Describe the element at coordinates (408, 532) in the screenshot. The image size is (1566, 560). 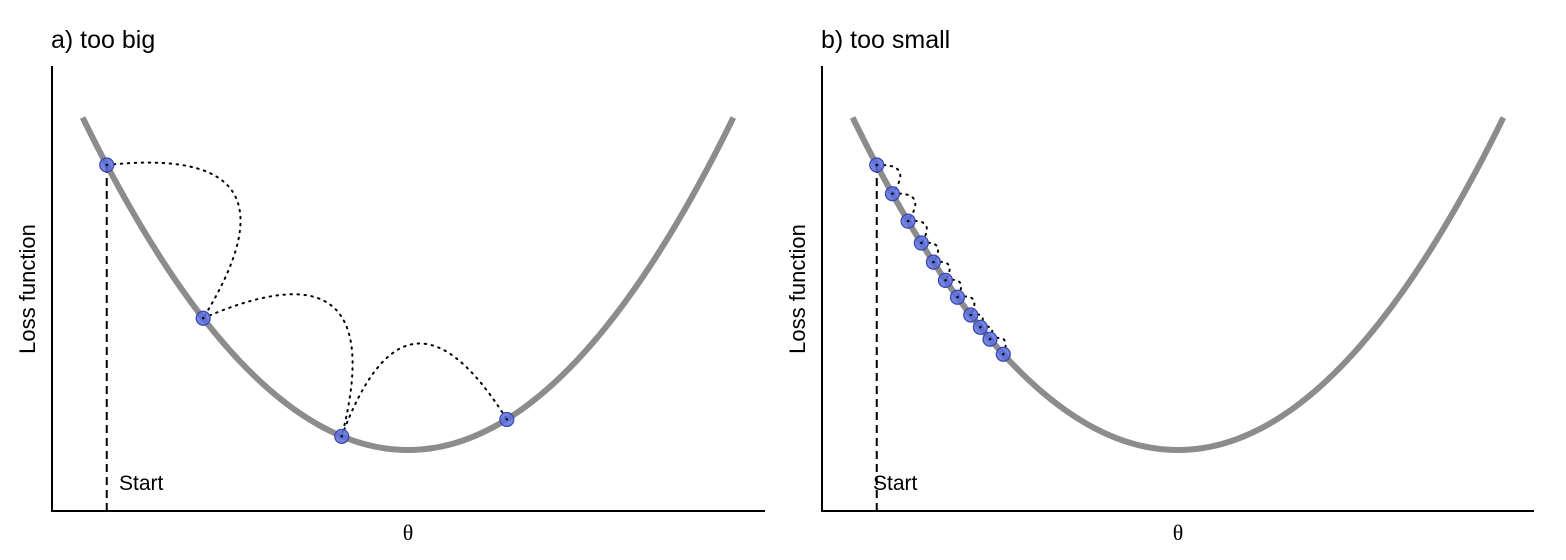
I see `panel-a-x-axis-label: θ` at that location.